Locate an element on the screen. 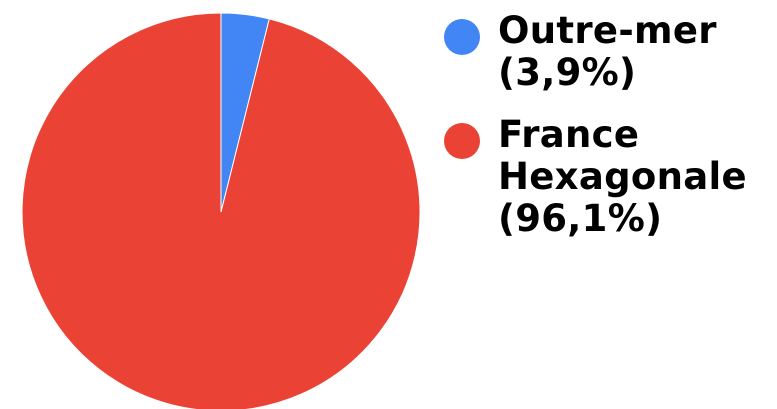  legend-label-line: (3,9%) is located at coordinates (567, 72).